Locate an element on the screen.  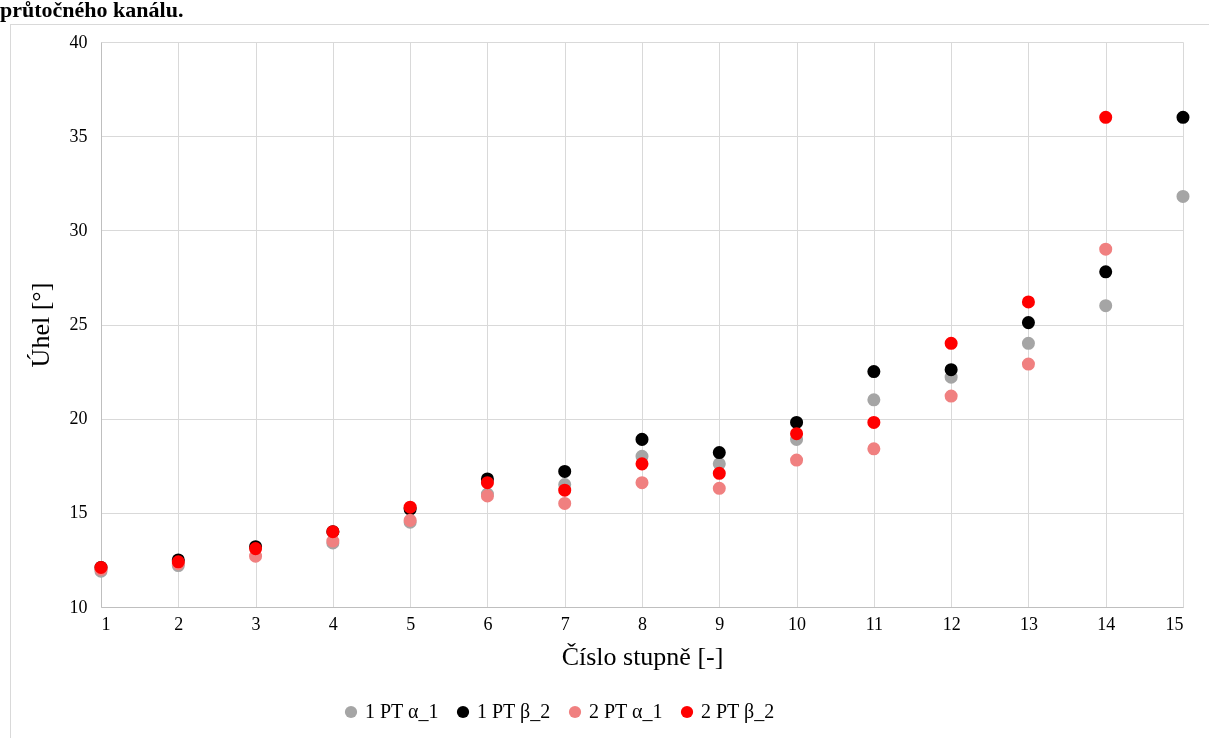
legend-label: 2 PT β_2 is located at coordinates (738, 711).